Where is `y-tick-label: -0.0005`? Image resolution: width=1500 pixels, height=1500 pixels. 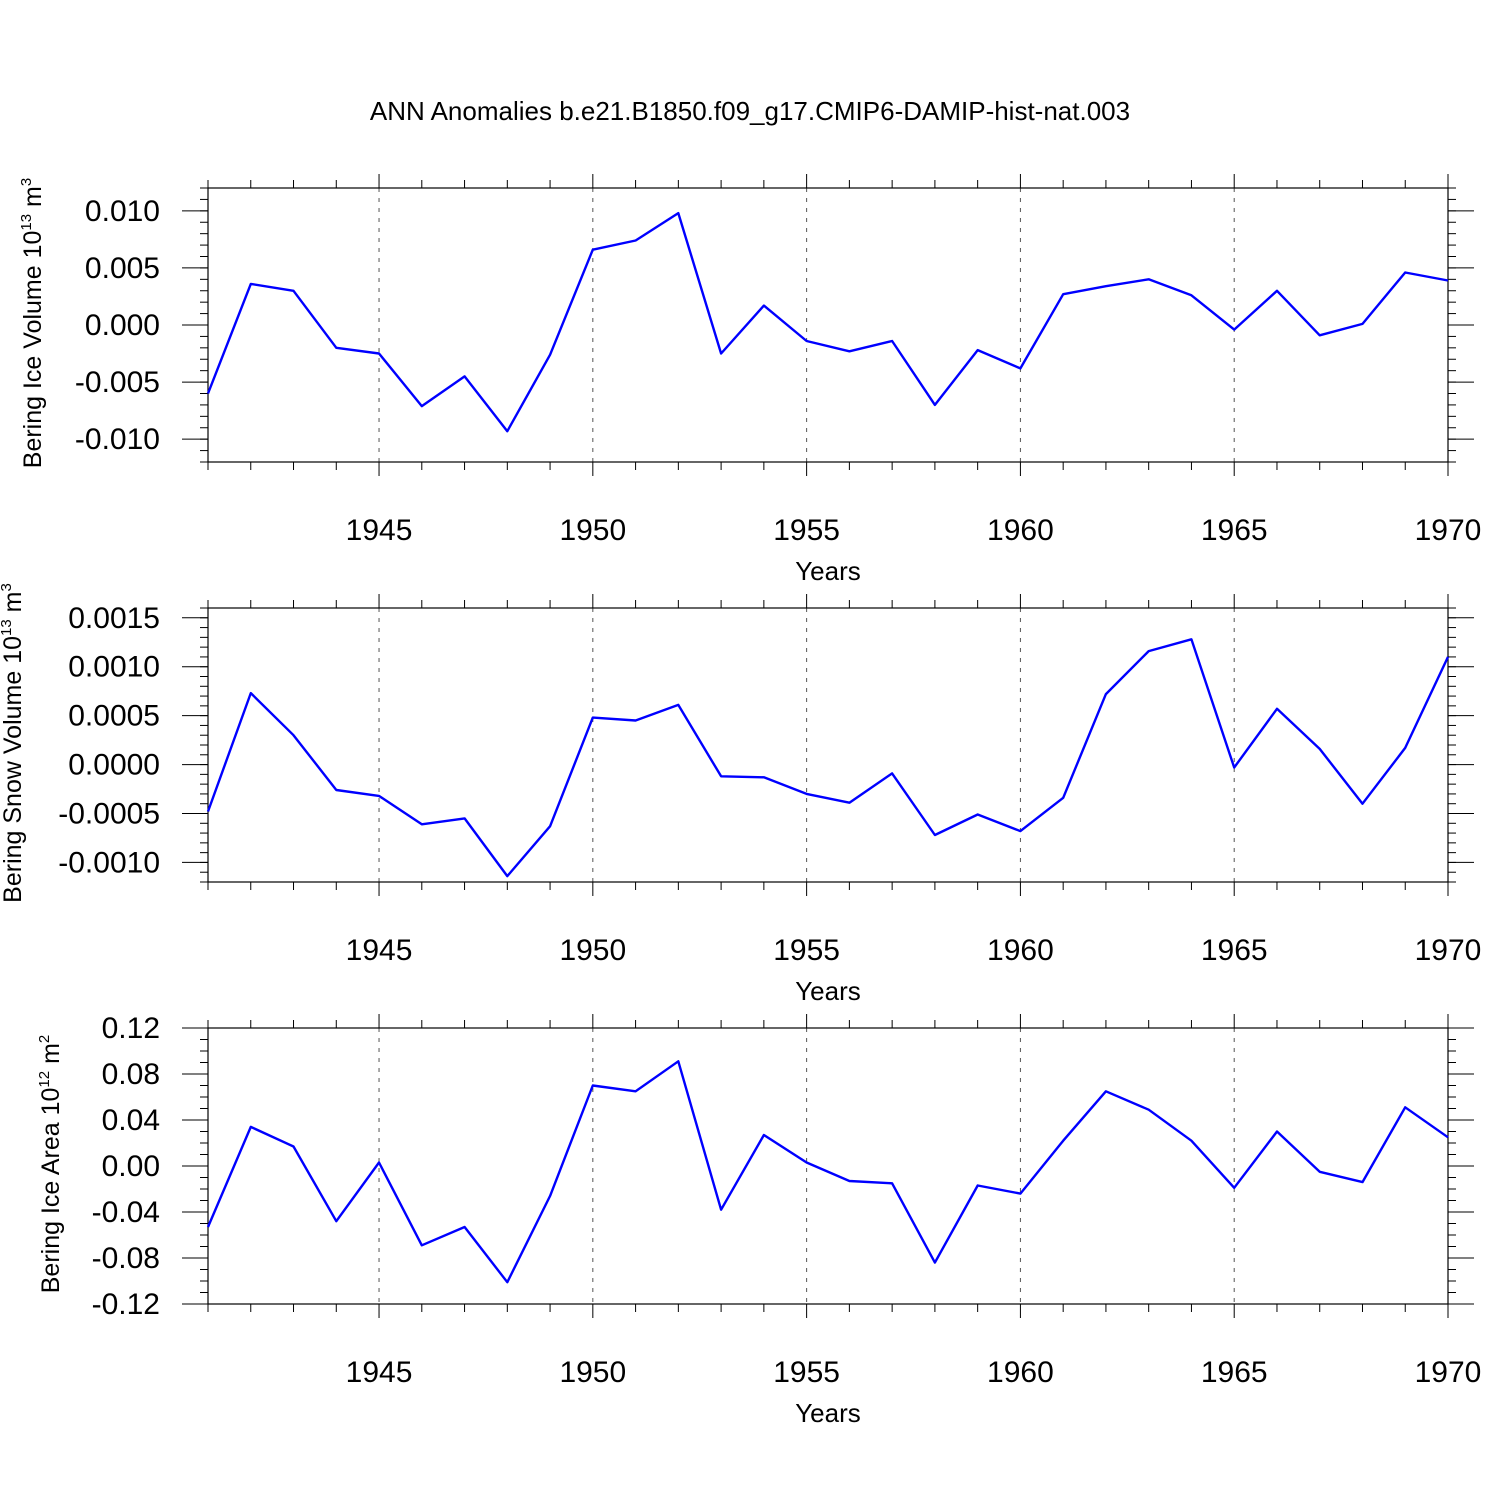 y-tick-label: -0.0005 is located at coordinates (109, 814).